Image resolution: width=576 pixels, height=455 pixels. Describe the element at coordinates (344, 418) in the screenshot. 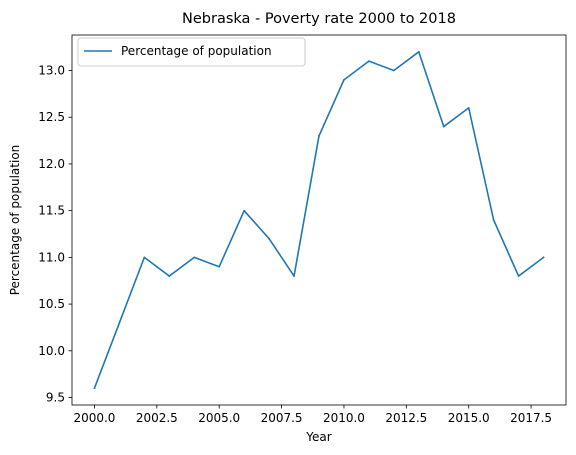

I see `x-tick-label: 2010.0` at that location.